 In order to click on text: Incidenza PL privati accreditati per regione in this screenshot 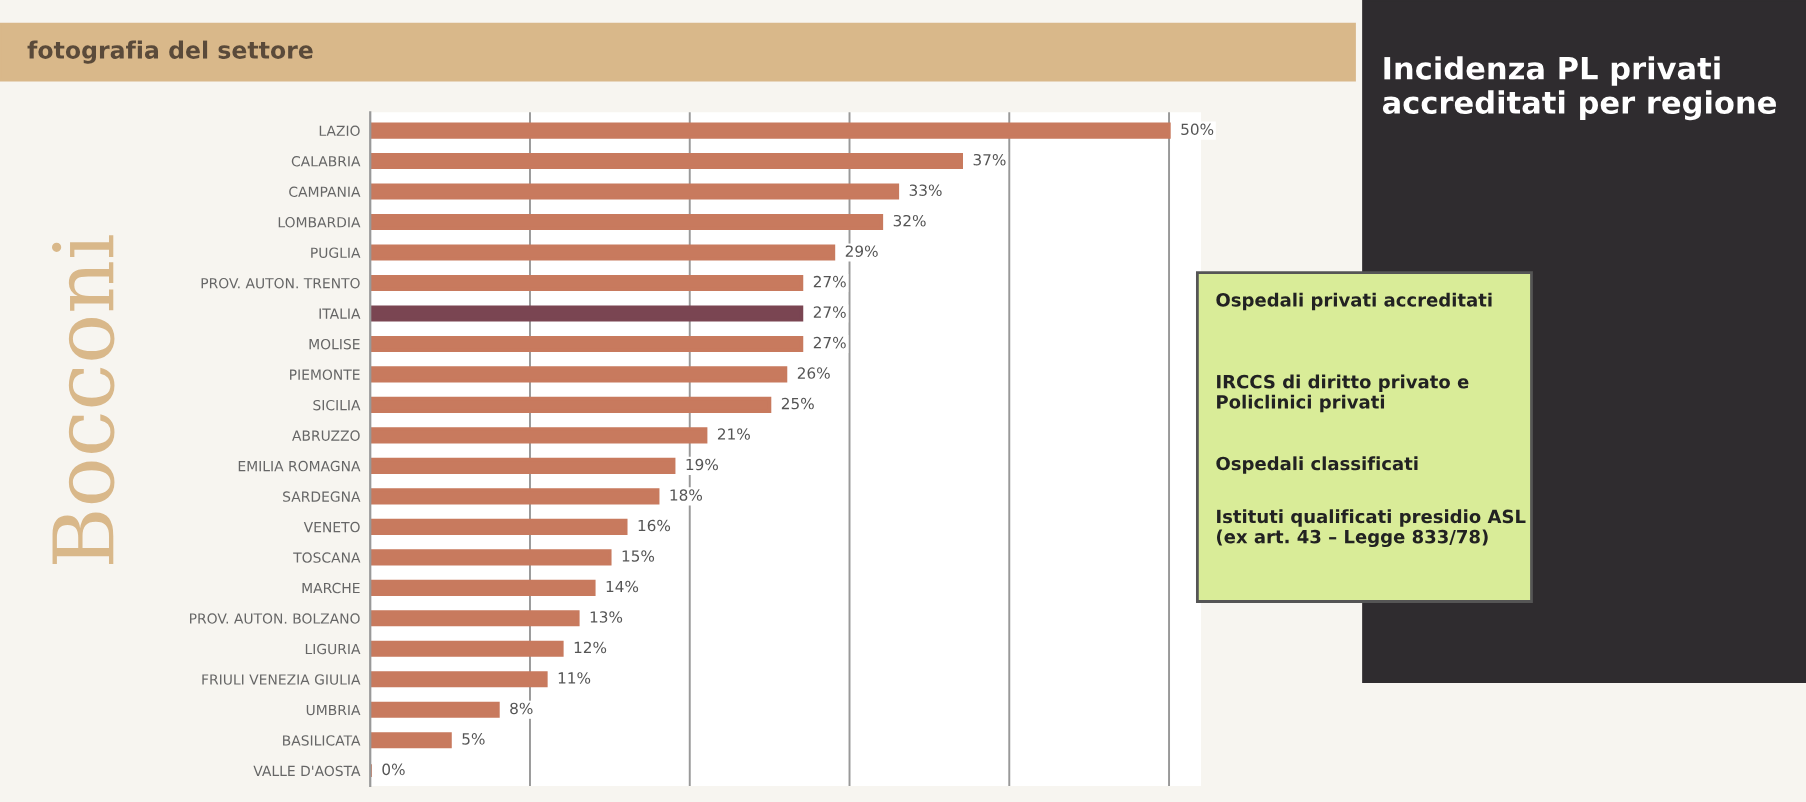, I will do `click(1579, 88)`.